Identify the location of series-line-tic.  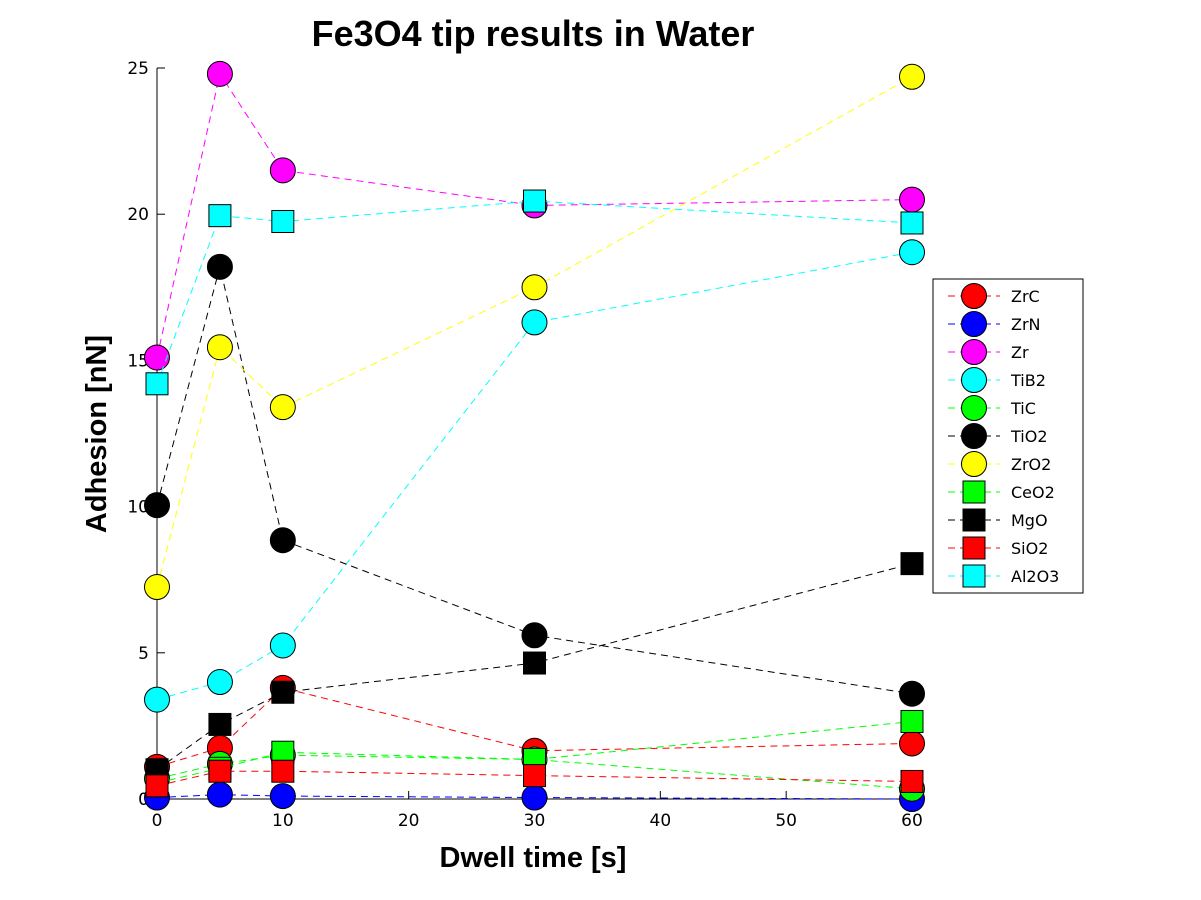
(534, 772).